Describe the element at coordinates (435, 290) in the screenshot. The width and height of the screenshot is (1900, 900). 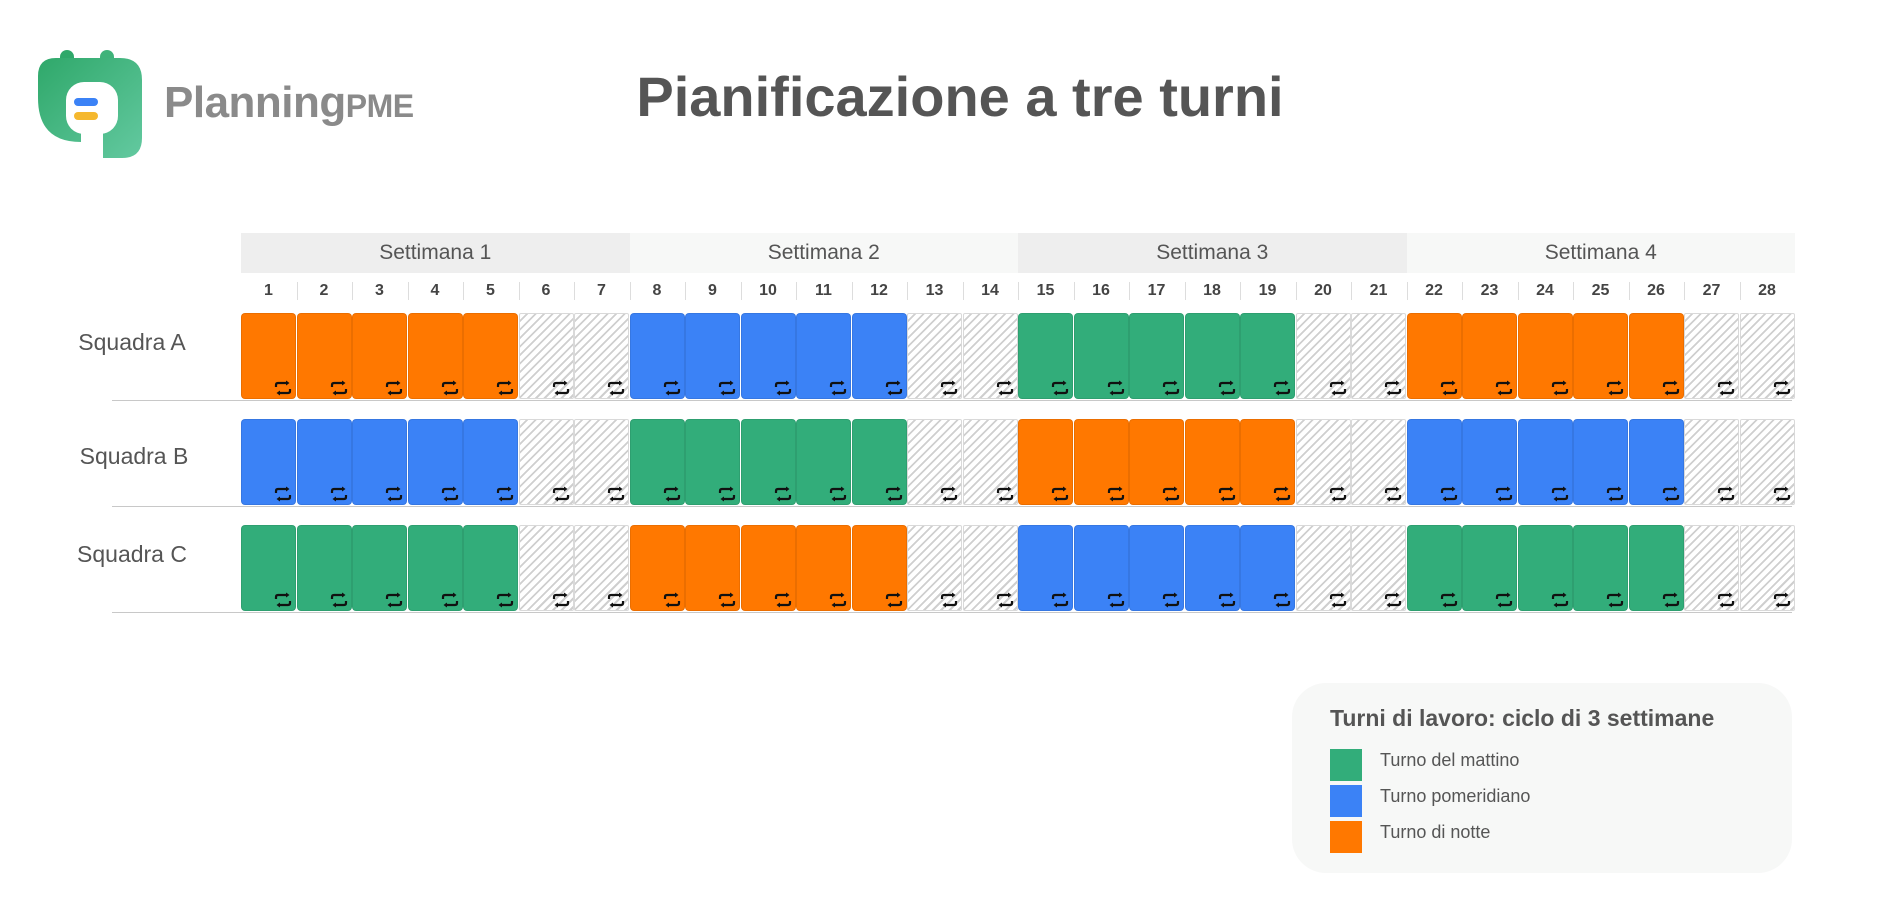
I see `day-number: 4` at that location.